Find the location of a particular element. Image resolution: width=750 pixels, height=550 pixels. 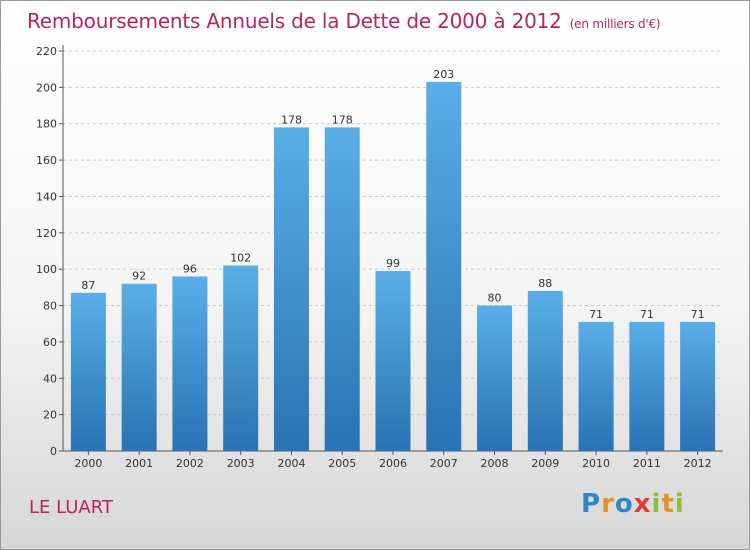

x-tick-label: 2000 is located at coordinates (88, 463).